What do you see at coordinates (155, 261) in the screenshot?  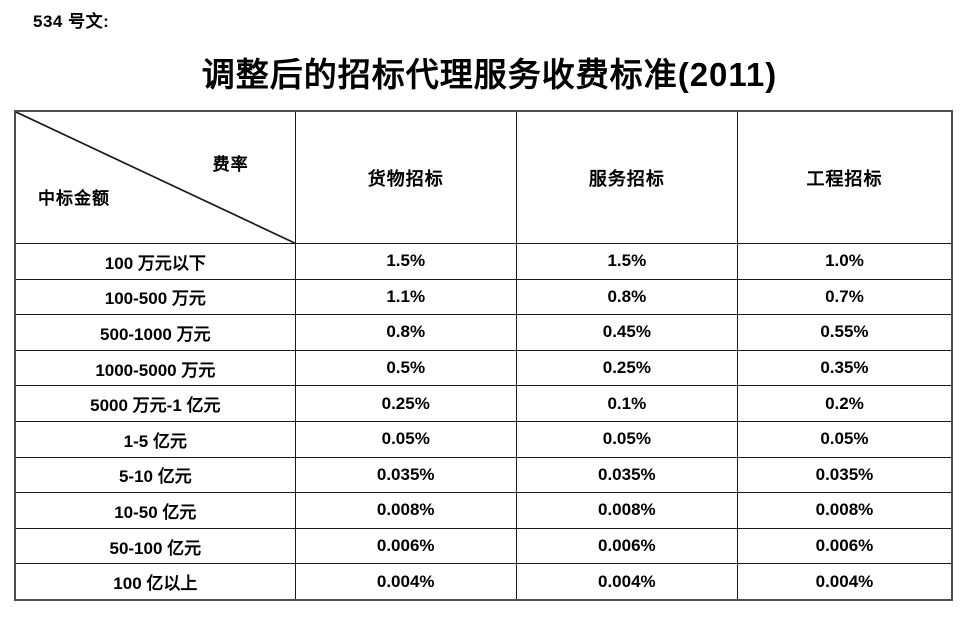 I see `row-label-cell: 100 万元以下` at bounding box center [155, 261].